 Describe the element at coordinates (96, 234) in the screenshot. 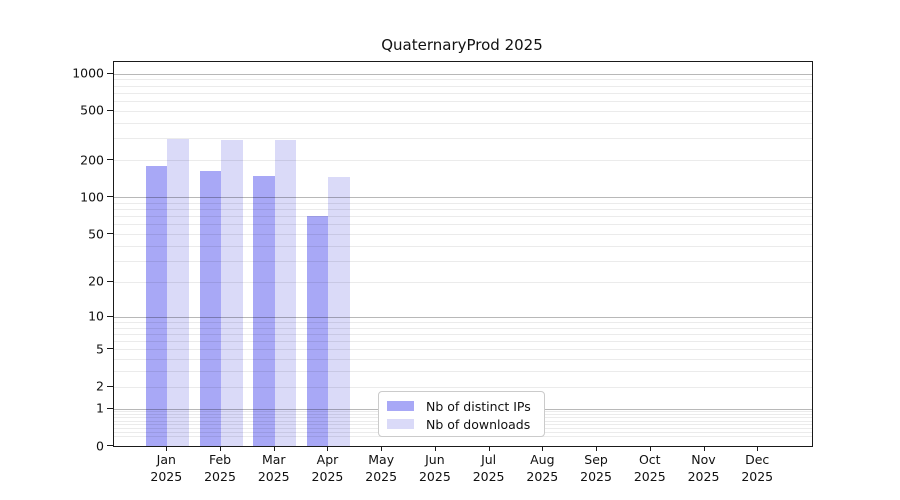

I see `y-tick-label-50: 50` at that location.